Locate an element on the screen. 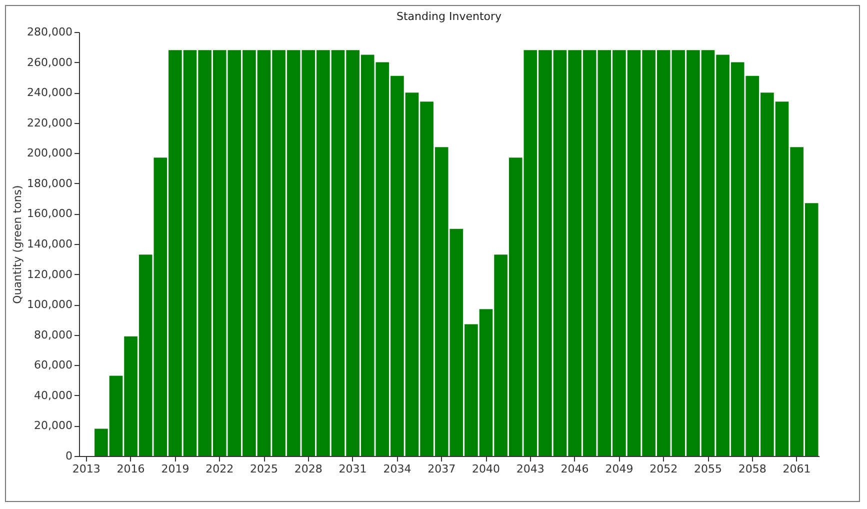  x-tick-label: 2022 is located at coordinates (220, 469).